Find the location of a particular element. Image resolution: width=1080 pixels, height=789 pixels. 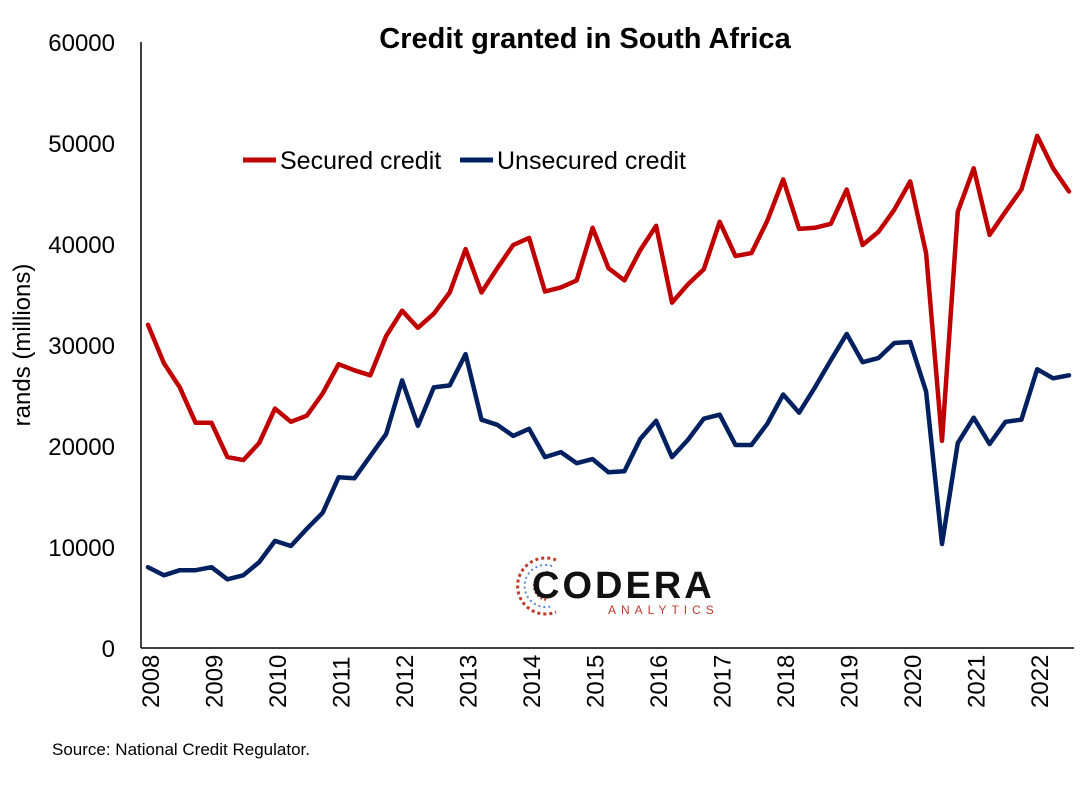

y-tick-label: 40000 is located at coordinates (81, 245).